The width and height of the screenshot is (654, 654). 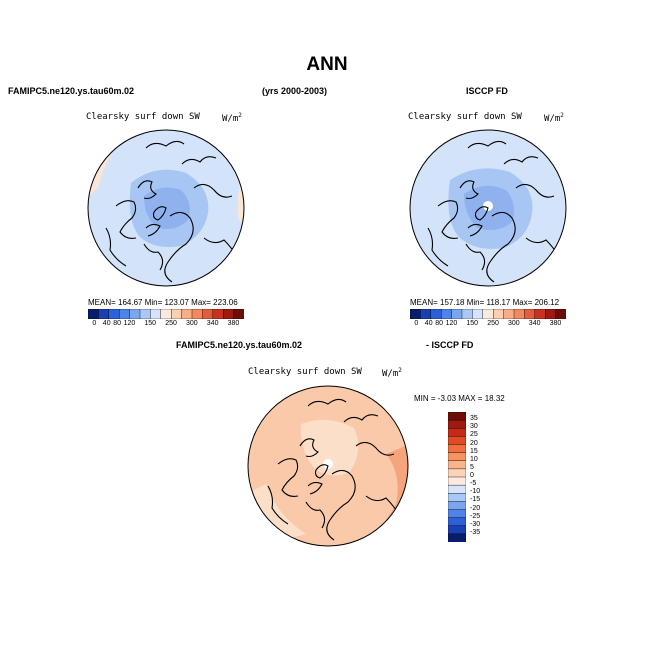 What do you see at coordinates (239, 345) in the screenshot?
I see `bottom-left-header: FAMIPC5.ne120.ys.tau60m.02` at bounding box center [239, 345].